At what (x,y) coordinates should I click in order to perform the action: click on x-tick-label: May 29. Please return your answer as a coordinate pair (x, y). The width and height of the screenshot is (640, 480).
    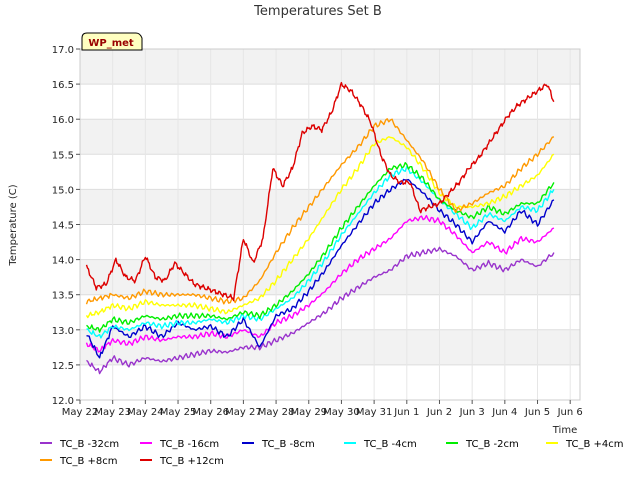
    Looking at the image, I should click on (308, 412).